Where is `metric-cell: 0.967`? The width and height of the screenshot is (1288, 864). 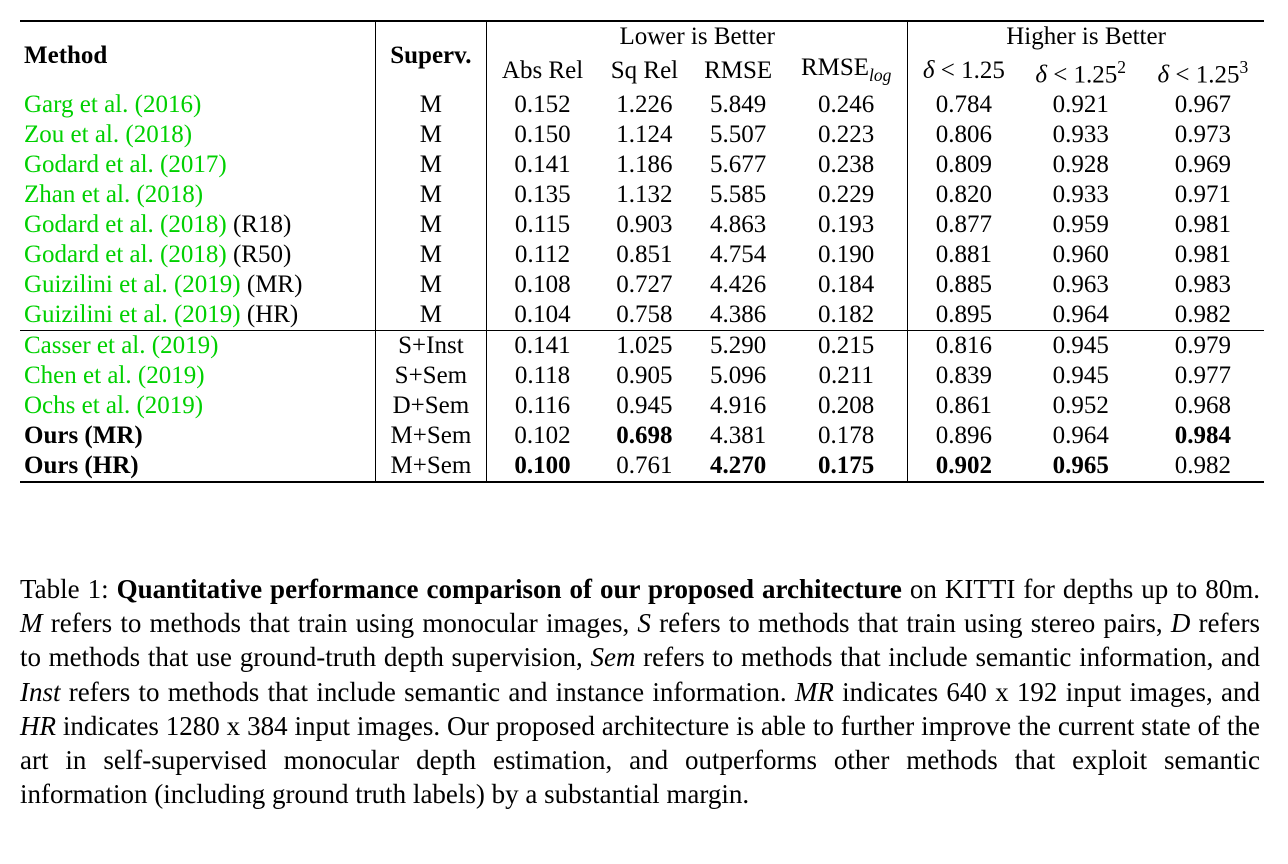 metric-cell: 0.967 is located at coordinates (1202, 105).